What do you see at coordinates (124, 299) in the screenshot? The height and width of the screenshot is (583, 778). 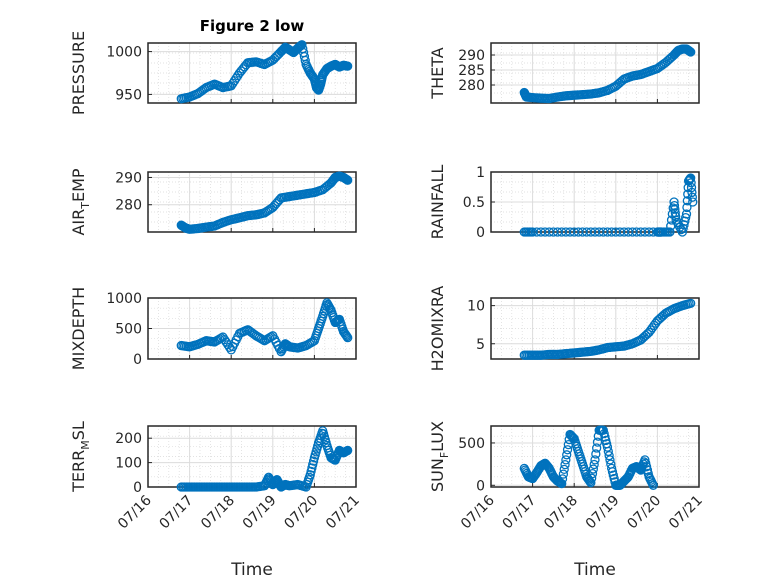 I see `y-tick-label: 1000` at bounding box center [124, 299].